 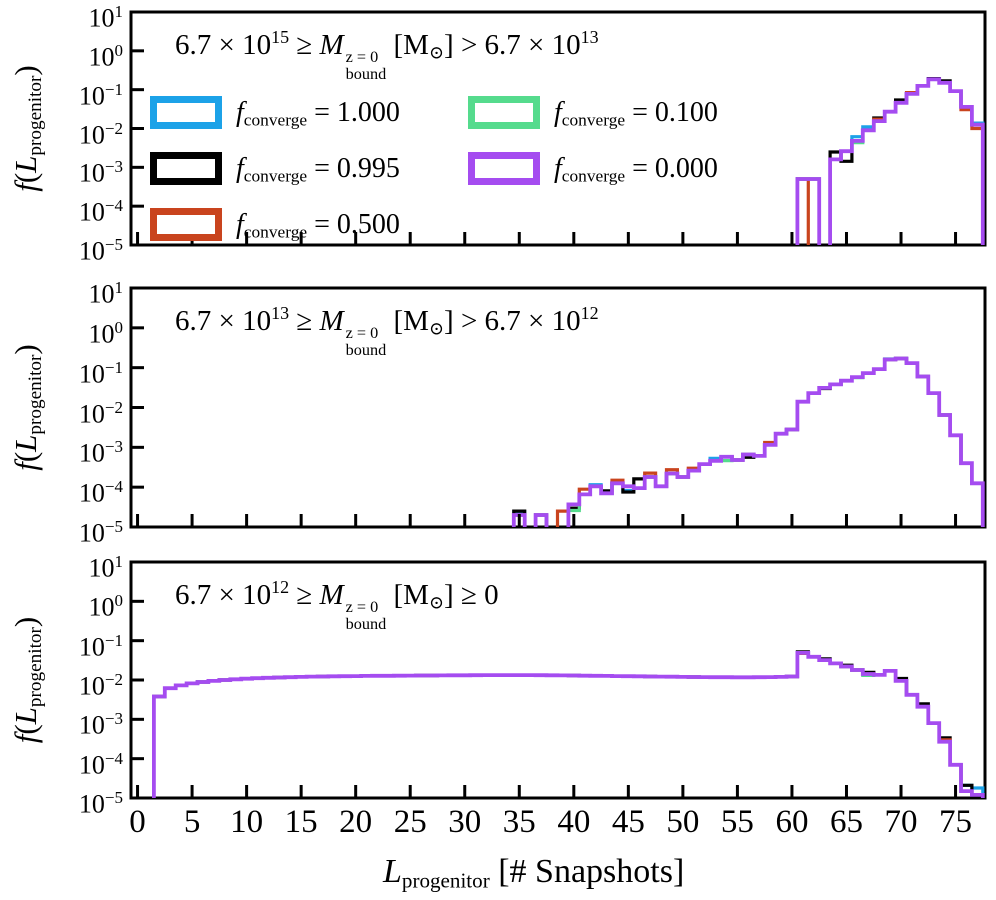 What do you see at coordinates (247, 822) in the screenshot?
I see `x-tick-label: 10` at bounding box center [247, 822].